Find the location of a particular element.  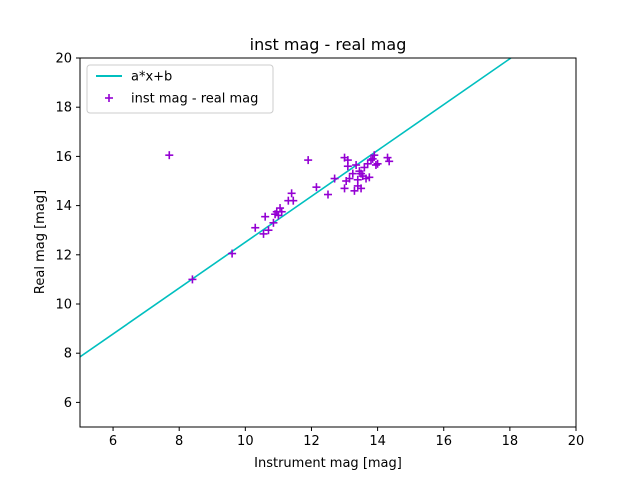

x-tick-label: 20 is located at coordinates (576, 441).